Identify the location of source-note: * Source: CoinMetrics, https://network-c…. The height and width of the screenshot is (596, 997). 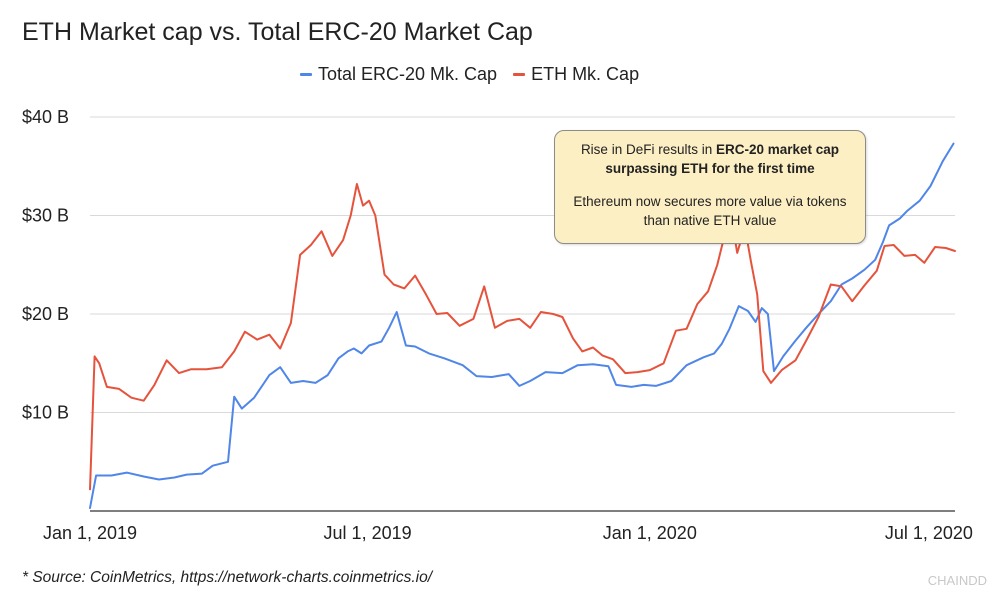
(227, 577).